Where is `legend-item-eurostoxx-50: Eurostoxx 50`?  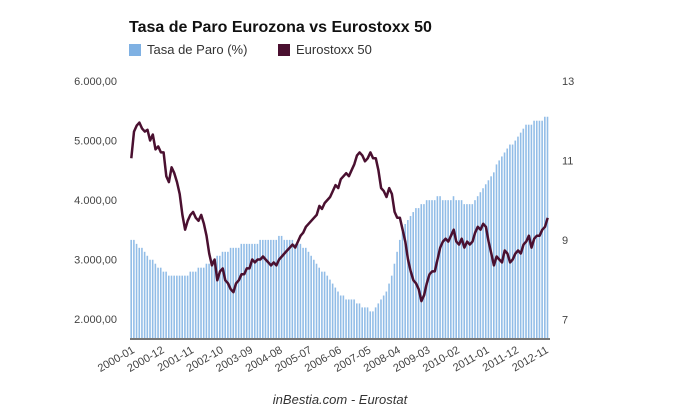
legend-item-eurostoxx-50: Eurostoxx 50 is located at coordinates (325, 49).